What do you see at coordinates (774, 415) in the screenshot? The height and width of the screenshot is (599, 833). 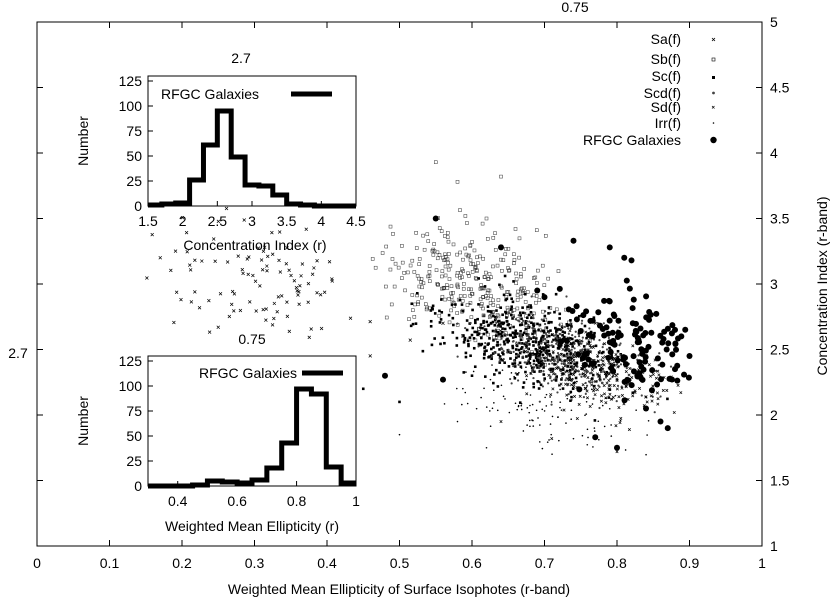 I see `main-y-tick-label: 2` at bounding box center [774, 415].